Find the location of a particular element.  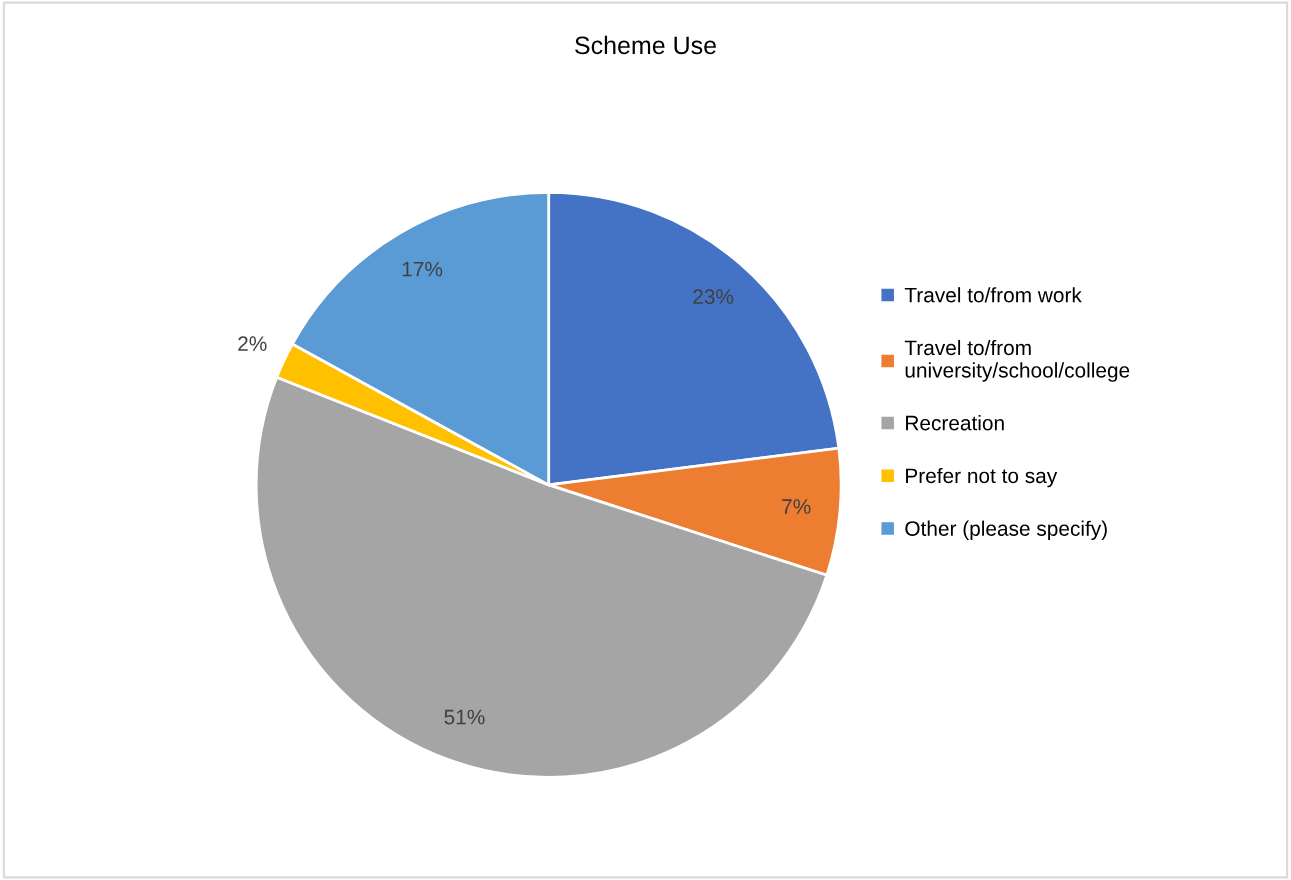

data-label: 17% is located at coordinates (422, 269).